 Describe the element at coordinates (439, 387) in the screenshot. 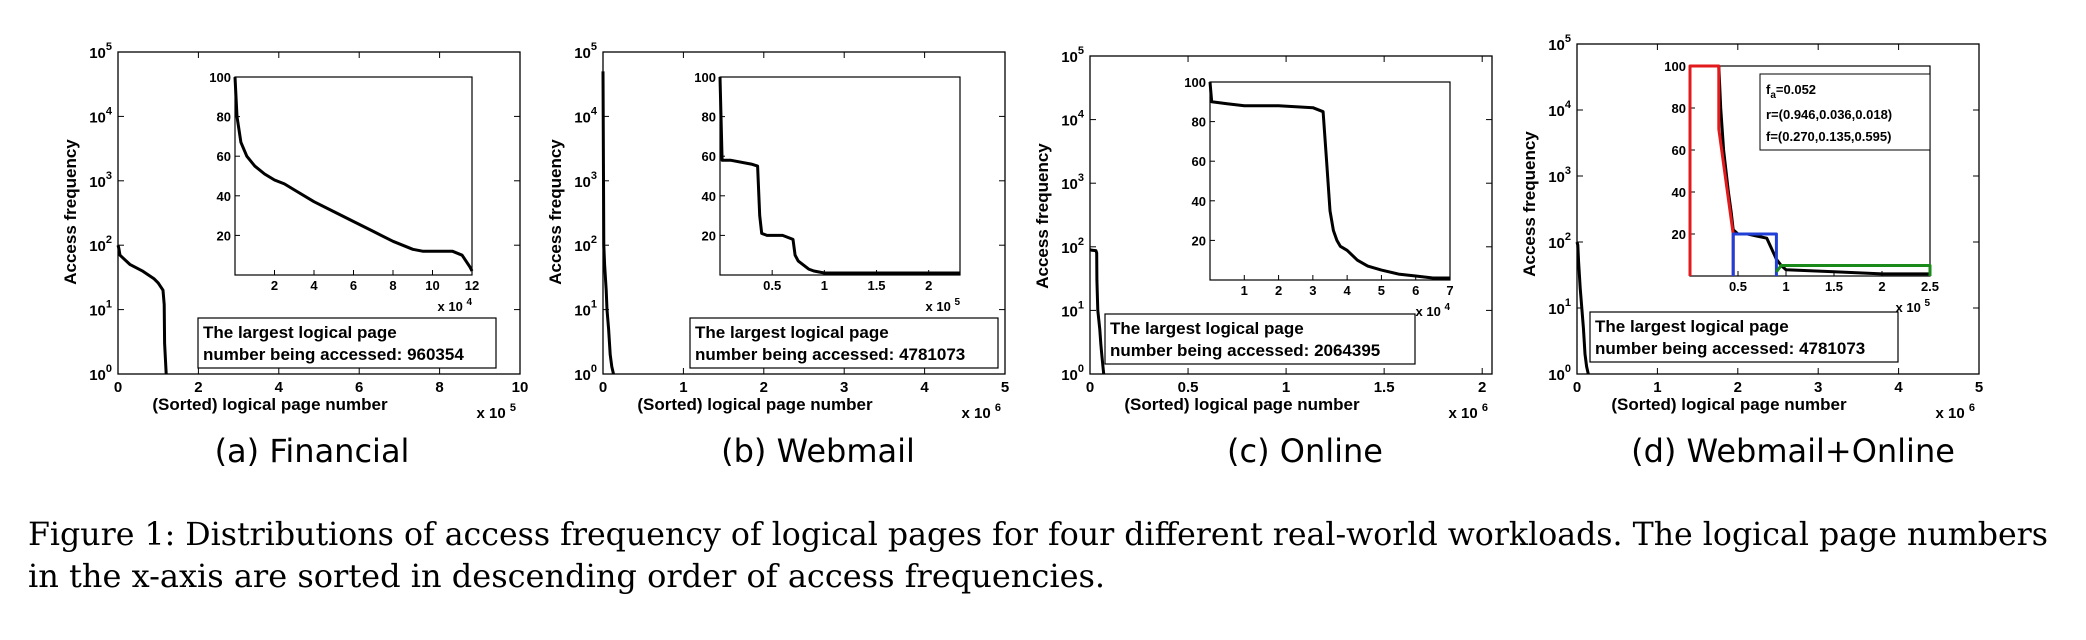

I see `x-tick-label: 8` at that location.